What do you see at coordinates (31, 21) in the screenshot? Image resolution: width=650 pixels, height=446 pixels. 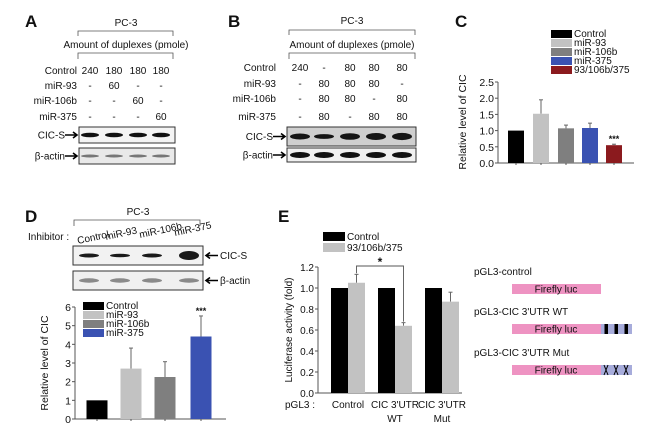 I see `panel-a-label: A` at bounding box center [31, 21].